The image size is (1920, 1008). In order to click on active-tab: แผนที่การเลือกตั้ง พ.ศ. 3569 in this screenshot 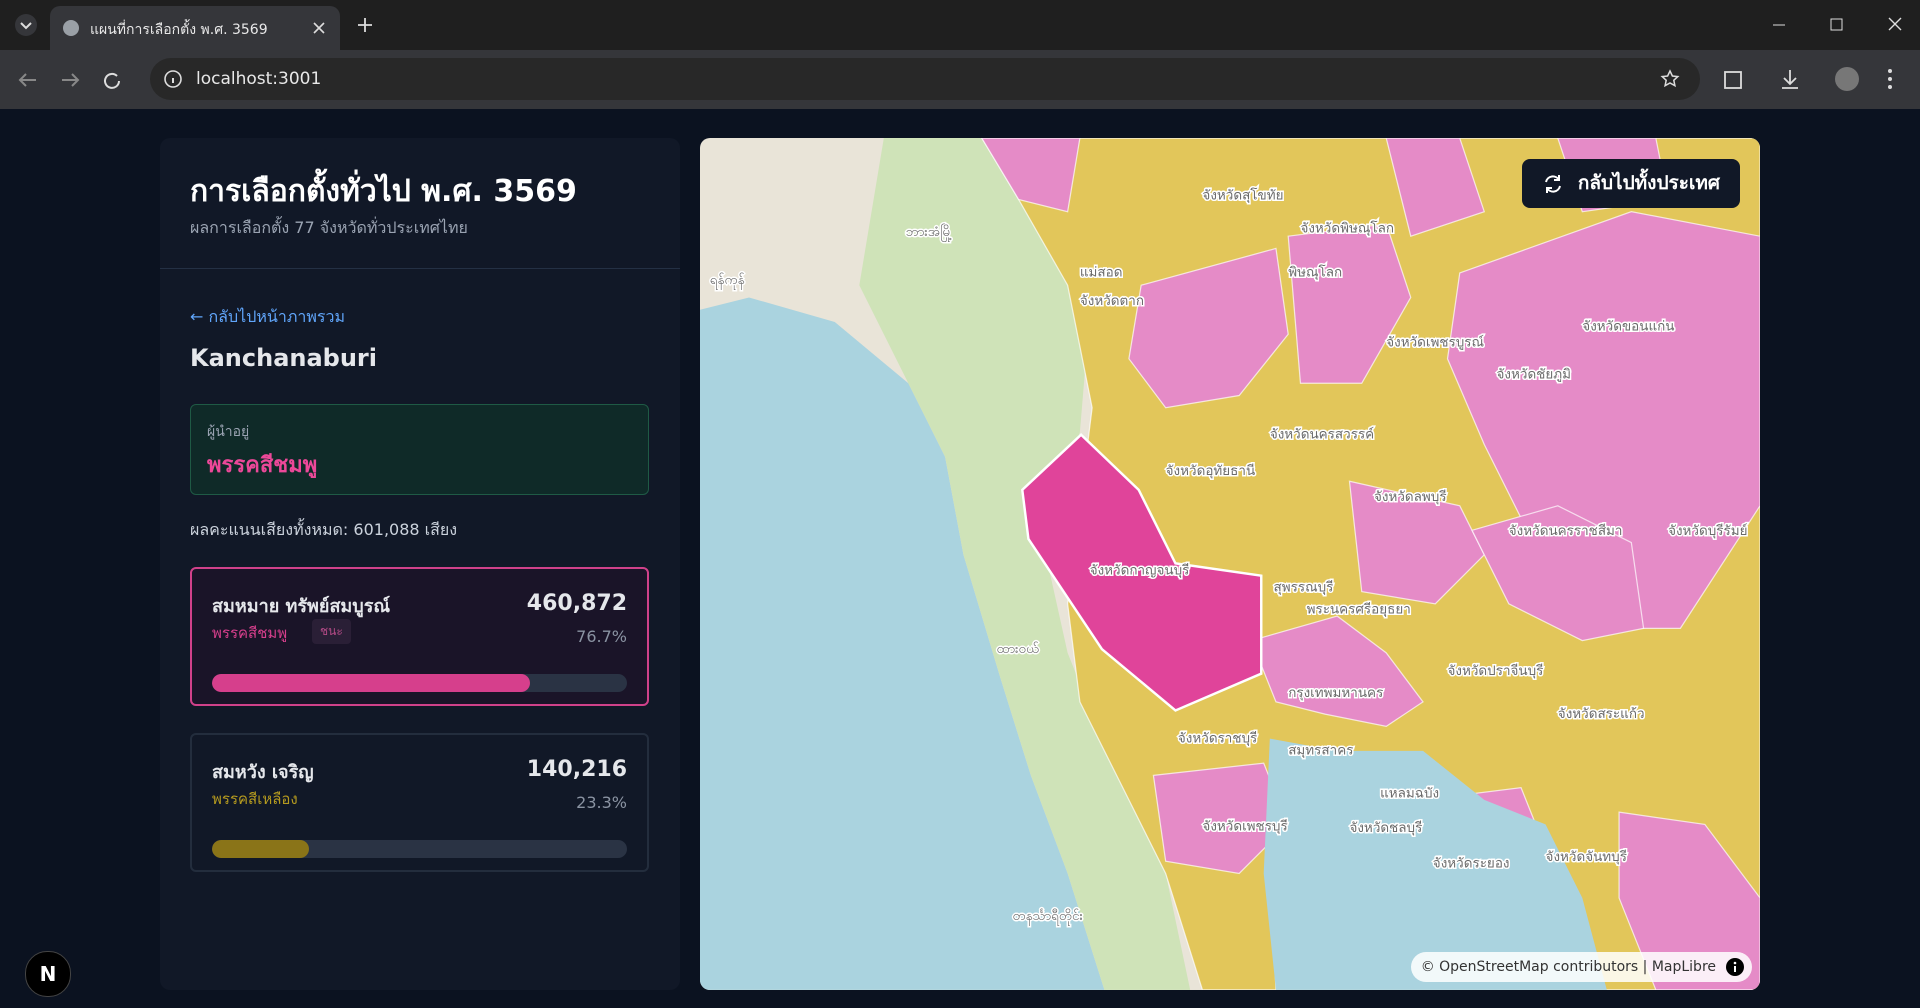, I will do `click(195, 28)`.